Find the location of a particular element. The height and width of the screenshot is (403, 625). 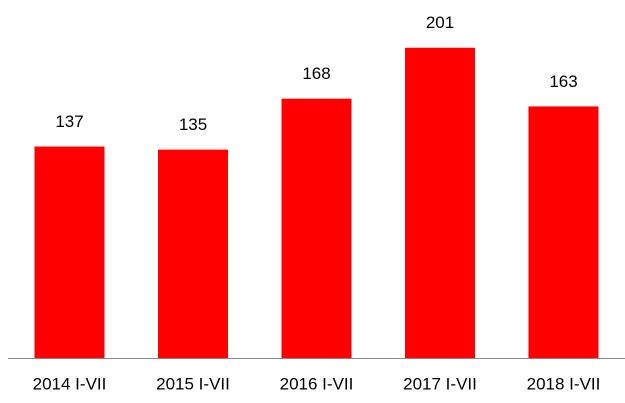

x-tick-label: 2015 I-VII is located at coordinates (193, 383).